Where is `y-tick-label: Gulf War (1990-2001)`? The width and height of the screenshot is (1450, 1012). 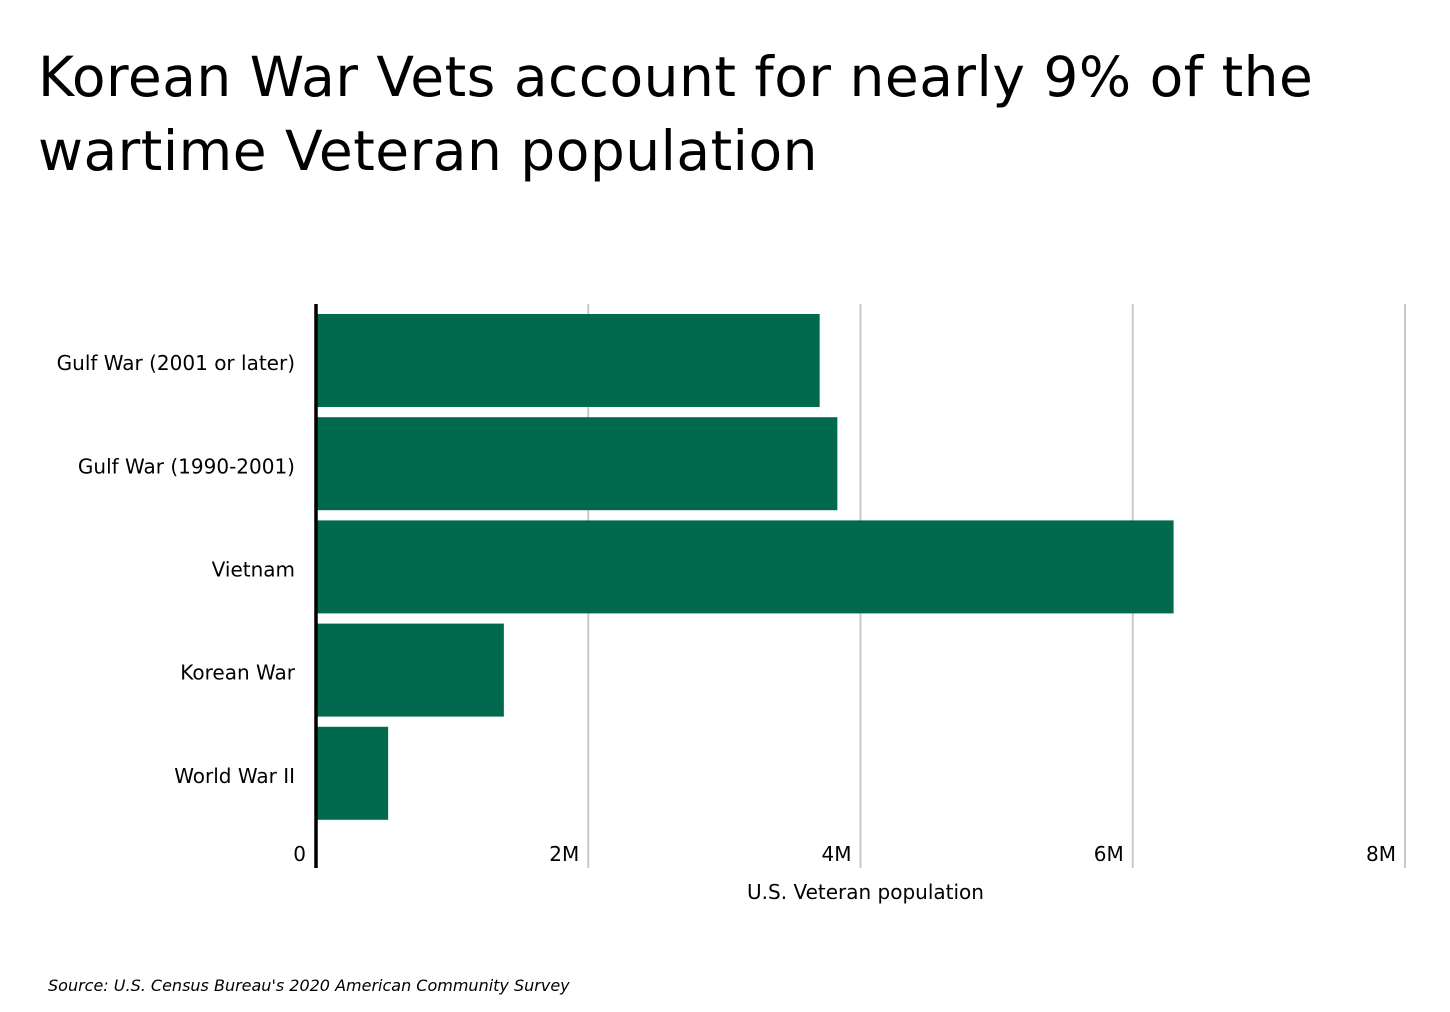 y-tick-label: Gulf War (1990-2001) is located at coordinates (186, 466).